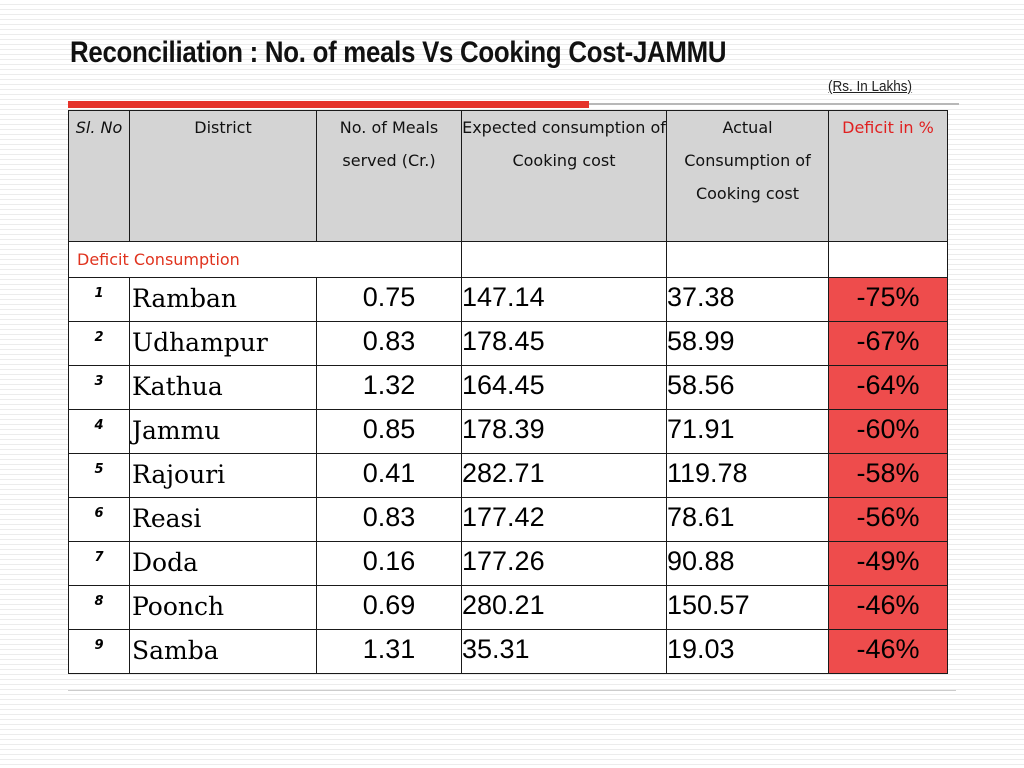  I want to click on cell-district: Ramban, so click(223, 299).